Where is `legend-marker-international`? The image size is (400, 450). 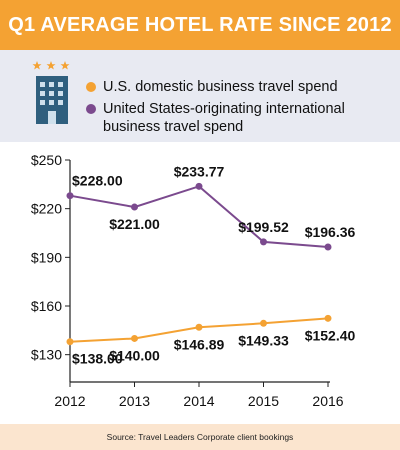 legend-marker-international is located at coordinates (91, 109).